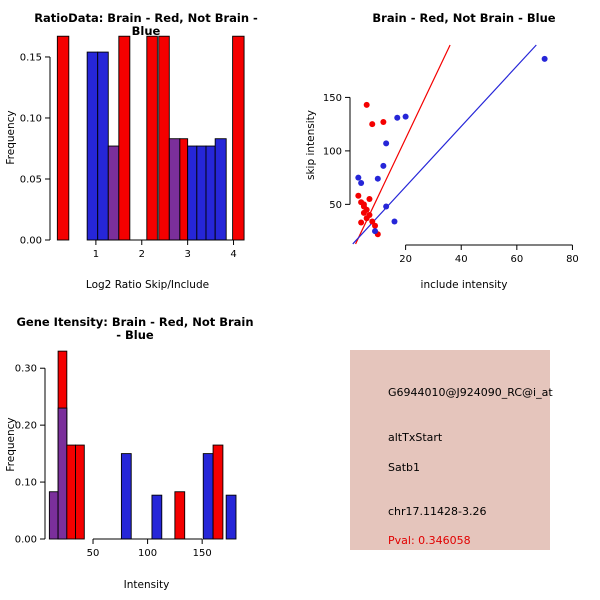 The width and height of the screenshot is (600, 600). What do you see at coordinates (26, 426) in the screenshot?
I see `y-tick-label: 0.20` at bounding box center [26, 426].